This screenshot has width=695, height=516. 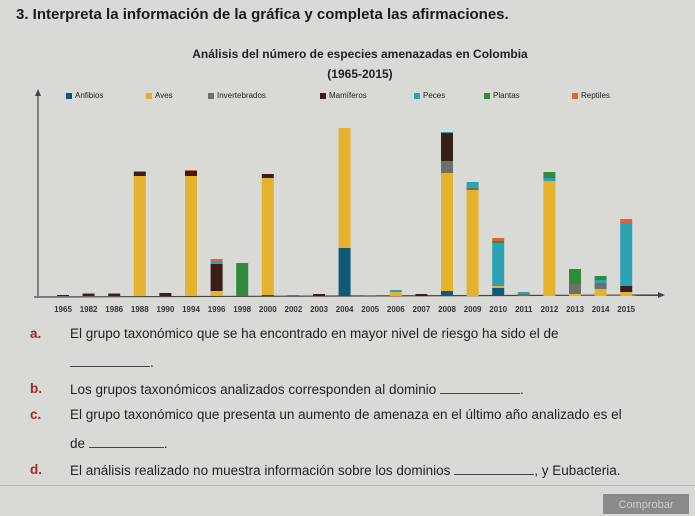 I want to click on legend-item: Invertebrados, so click(x=264, y=95).